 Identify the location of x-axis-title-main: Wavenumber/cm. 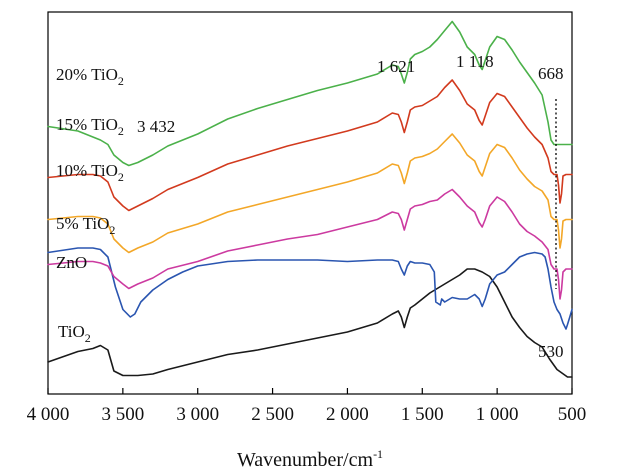
(305, 460).